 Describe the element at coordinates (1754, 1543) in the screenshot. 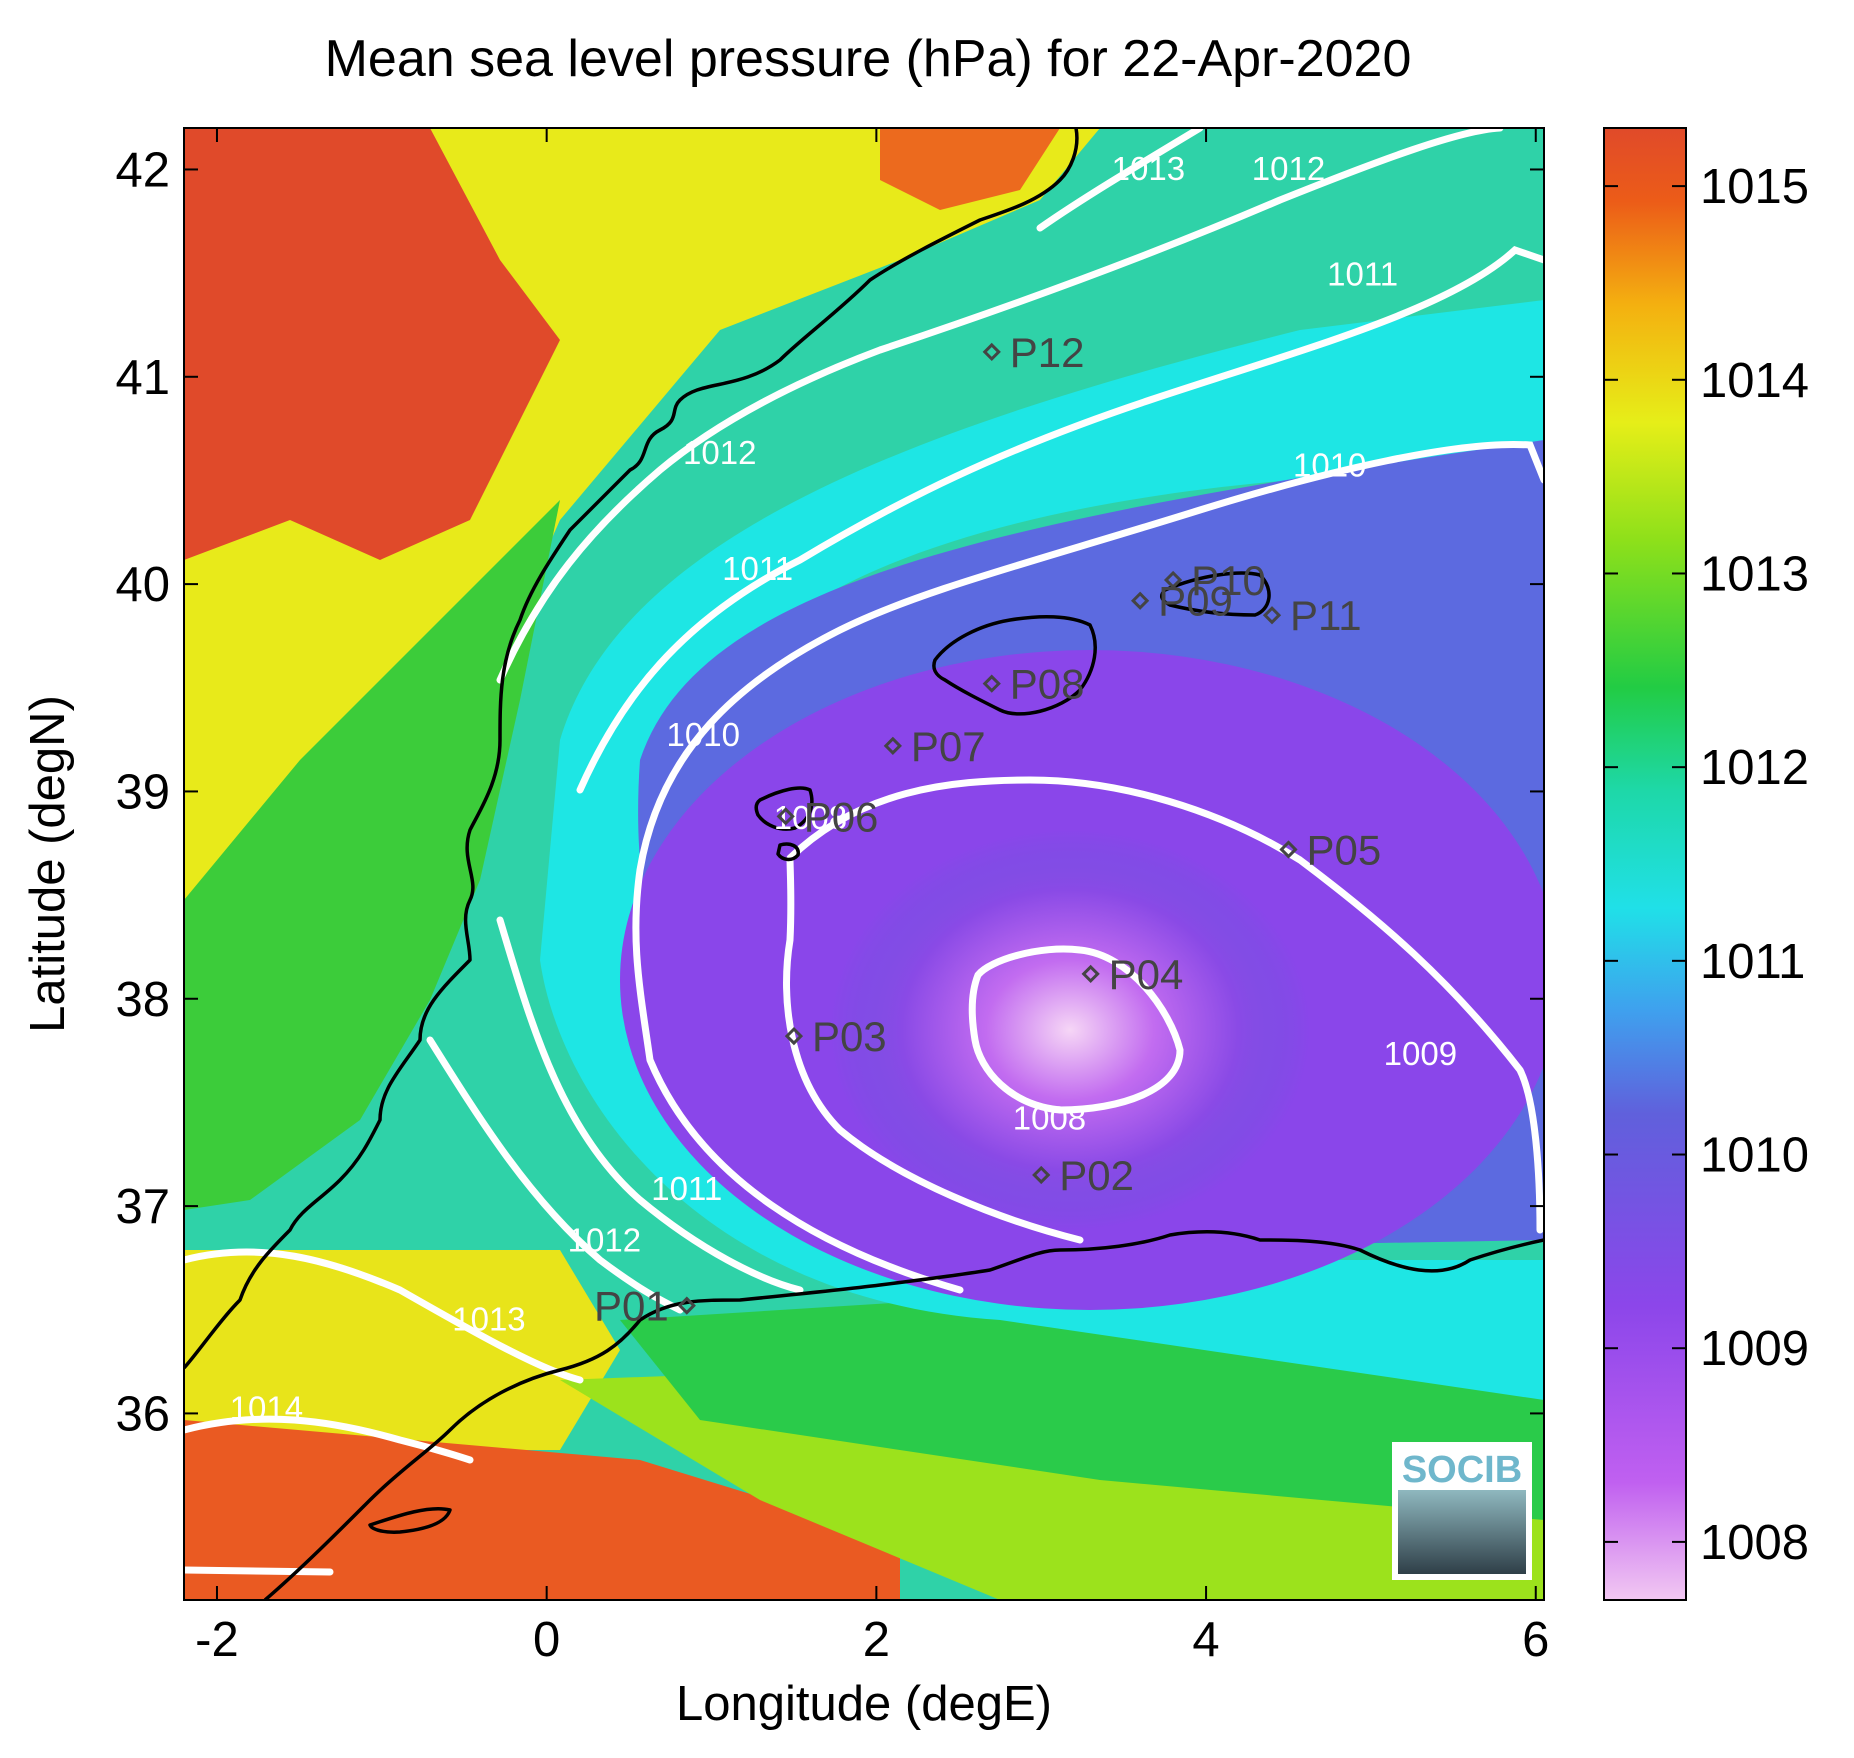

I see `colorbar-tick-label: 1008` at that location.